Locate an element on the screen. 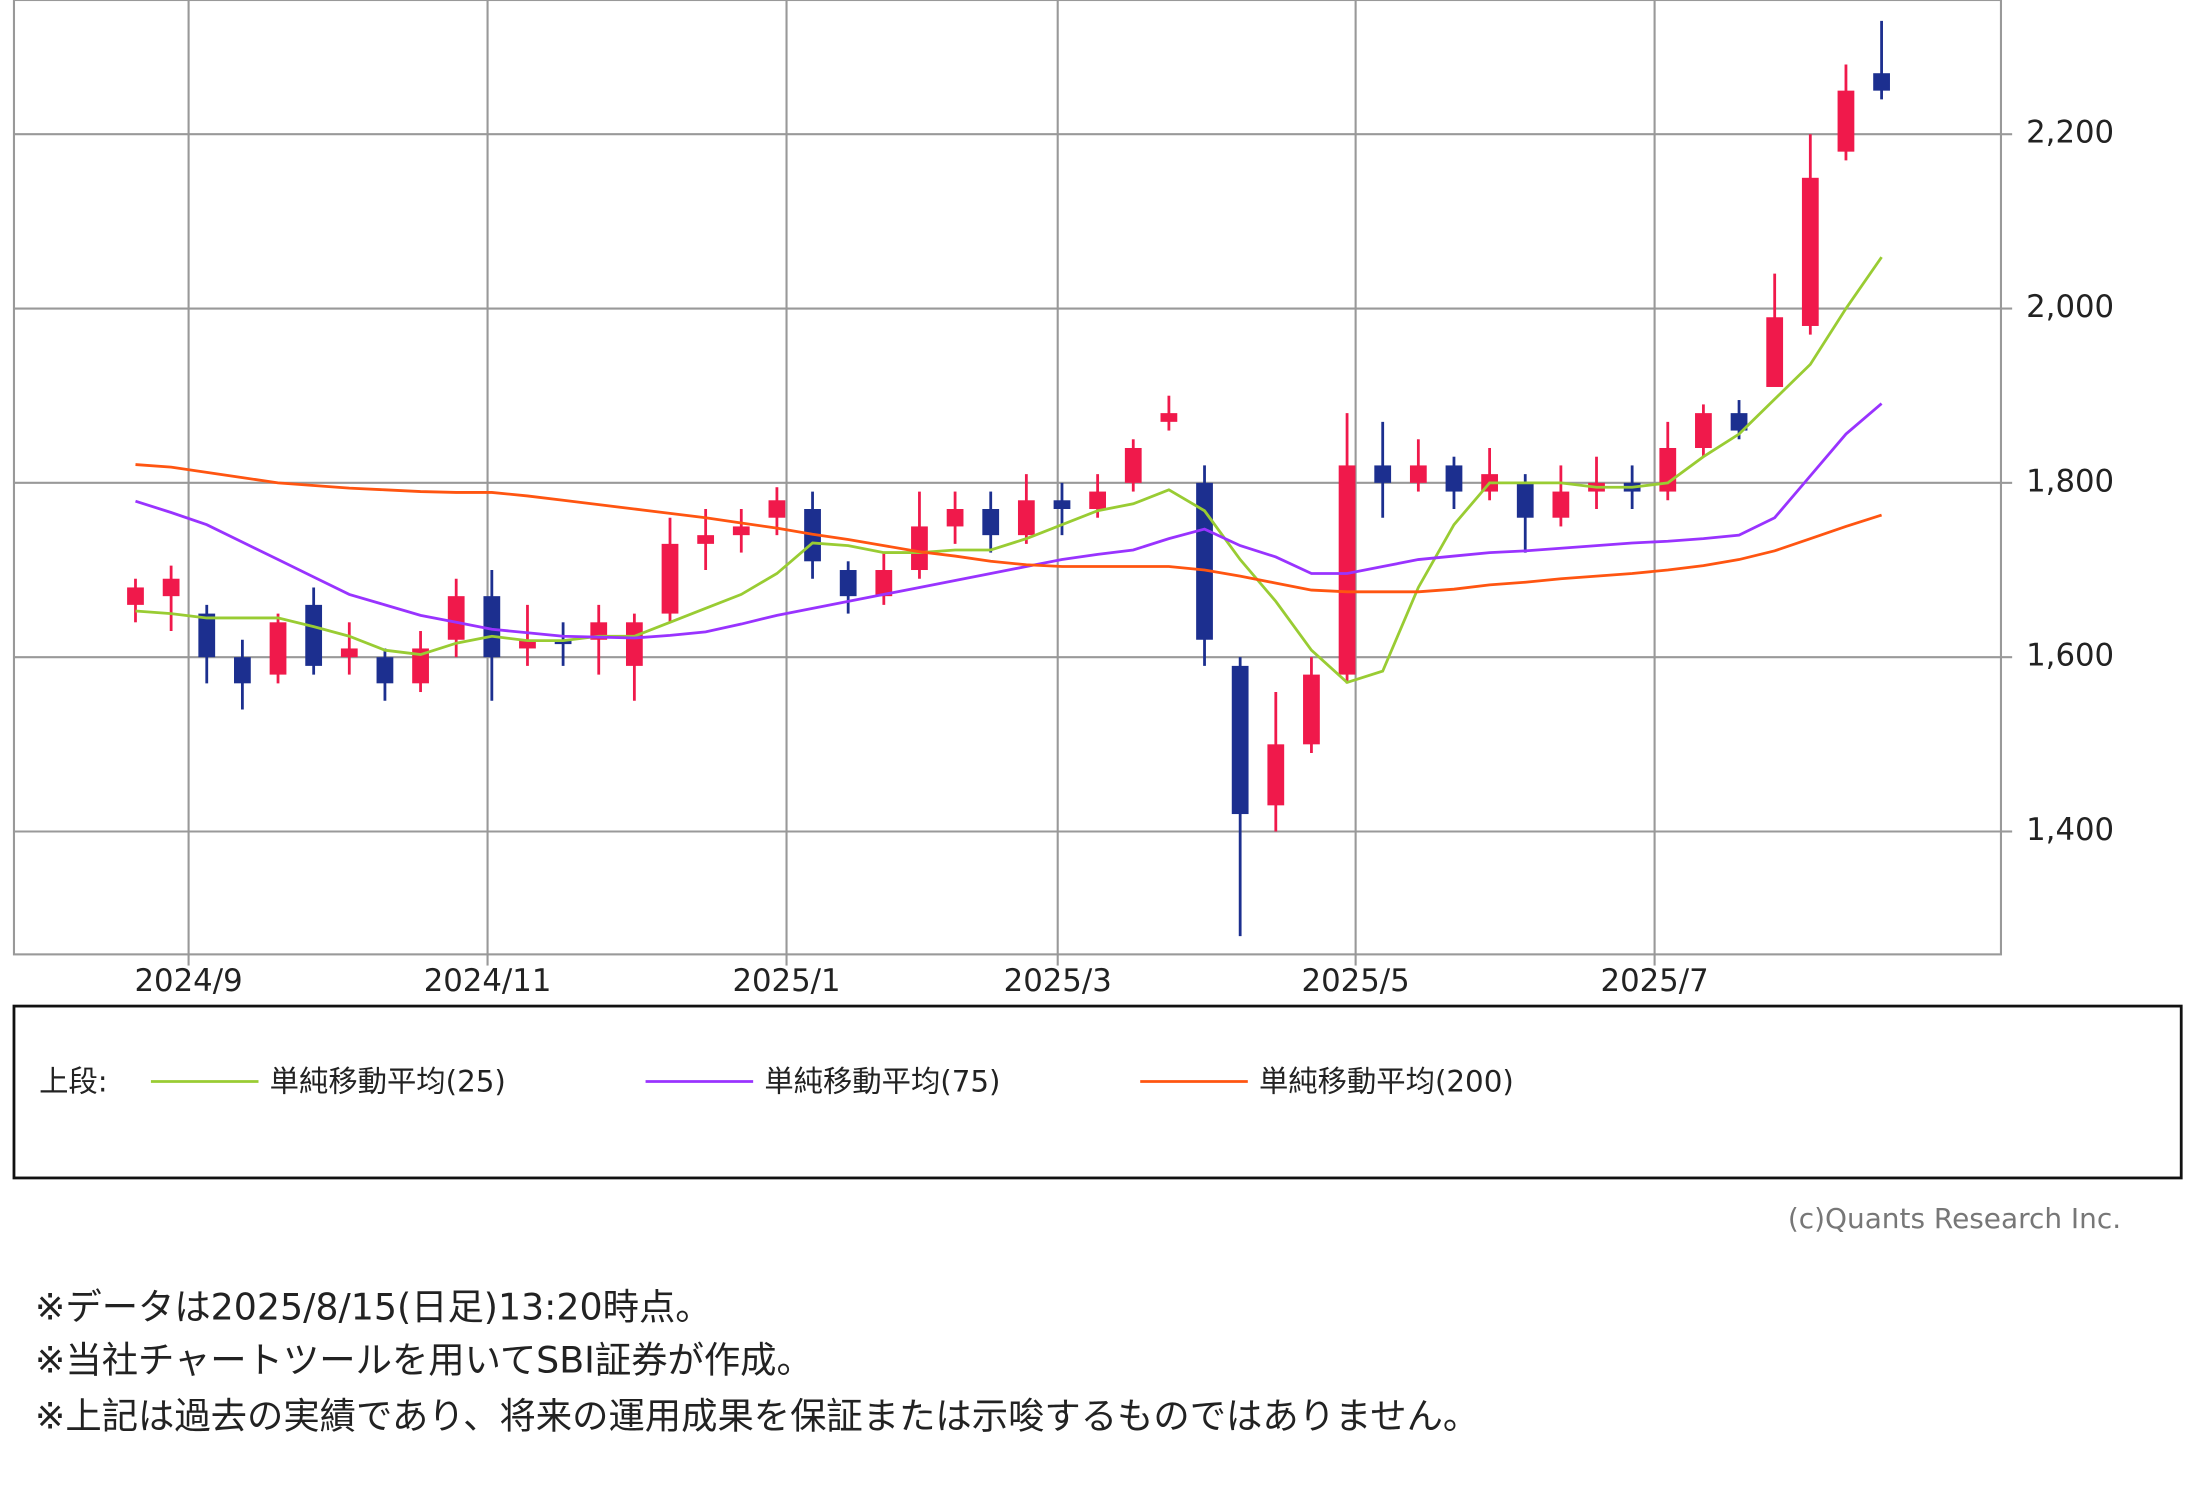  x-tick-label: 2024/11 is located at coordinates (488, 981).